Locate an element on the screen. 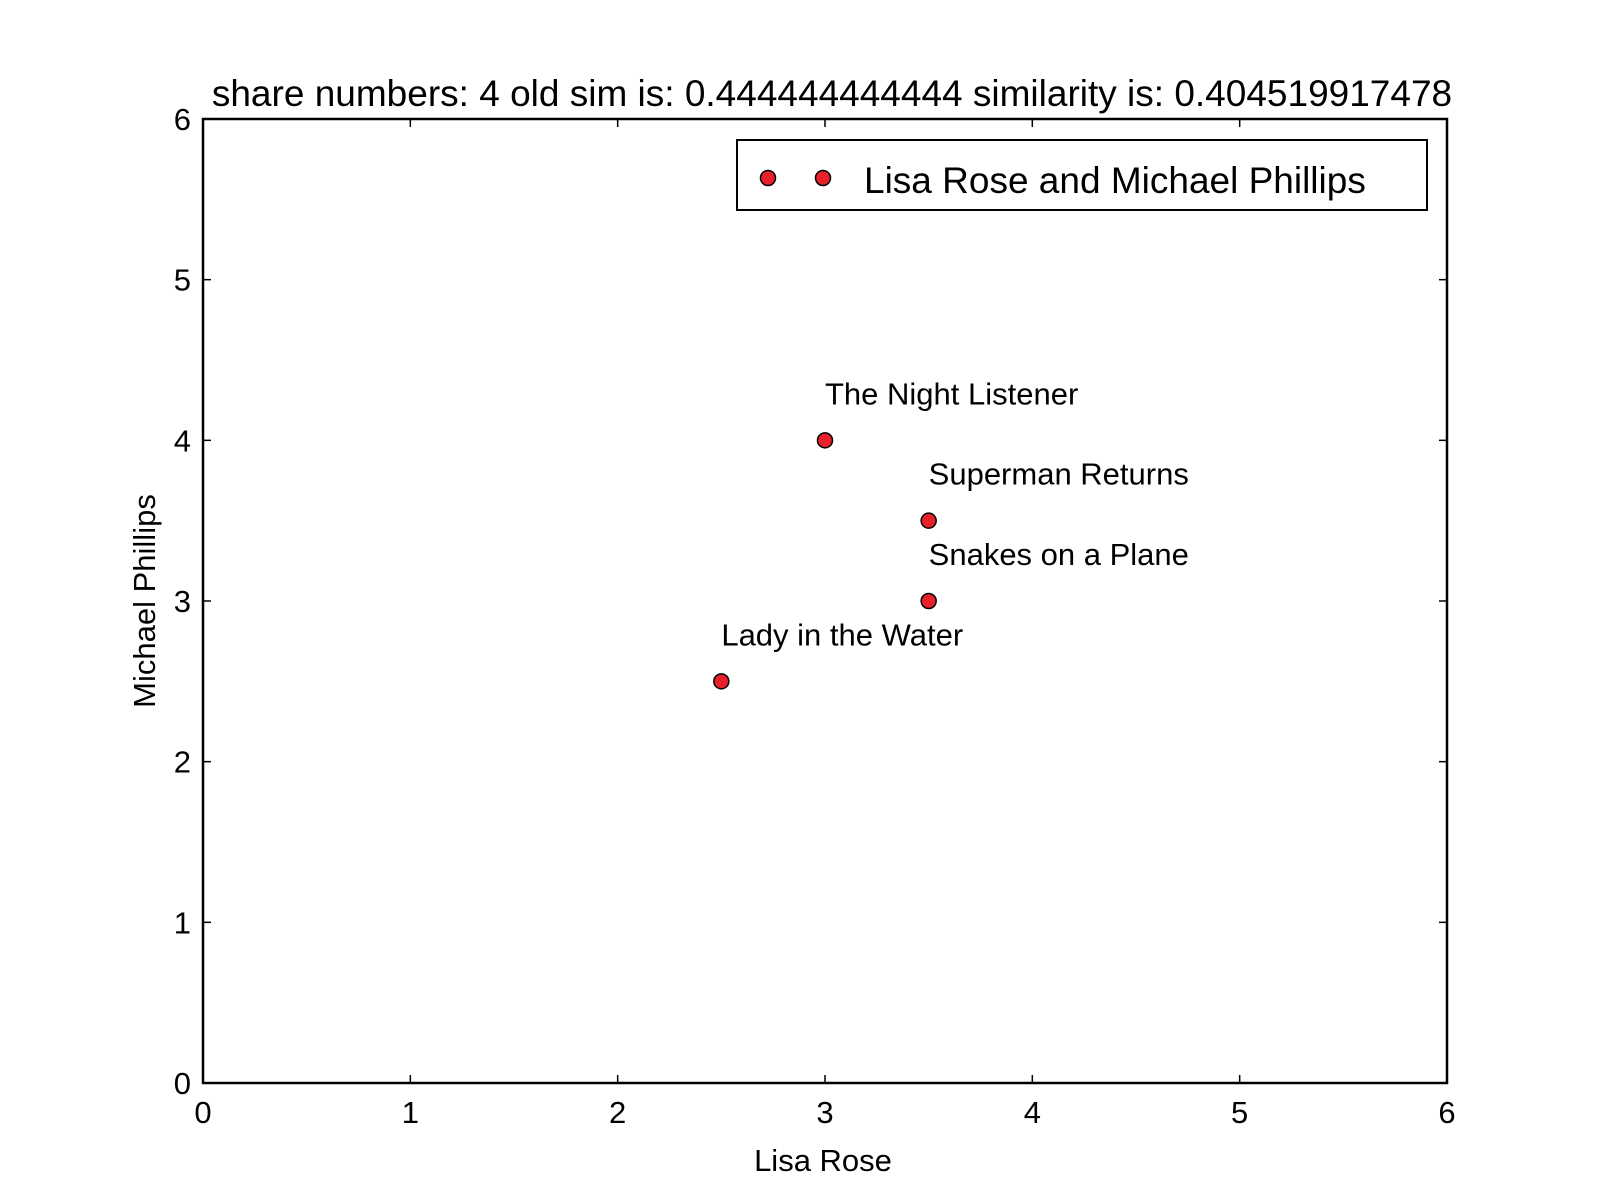 Image resolution: width=1600 pixels, height=1200 pixels. legend-box is located at coordinates (1082, 175).